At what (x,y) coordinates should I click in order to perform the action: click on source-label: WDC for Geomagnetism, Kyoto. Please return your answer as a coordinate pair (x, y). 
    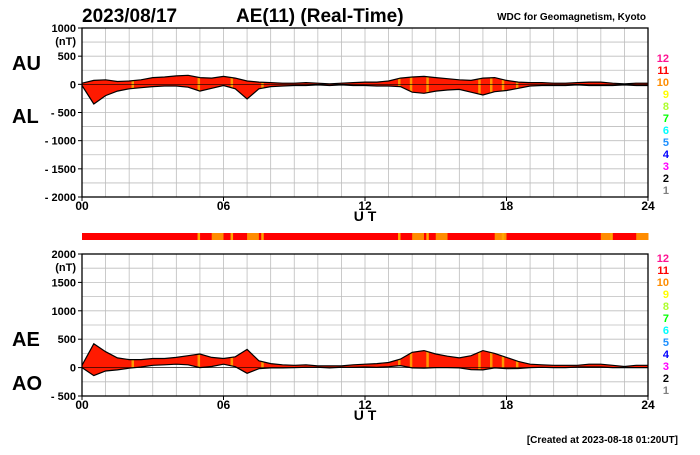
    Looking at the image, I should click on (571, 17).